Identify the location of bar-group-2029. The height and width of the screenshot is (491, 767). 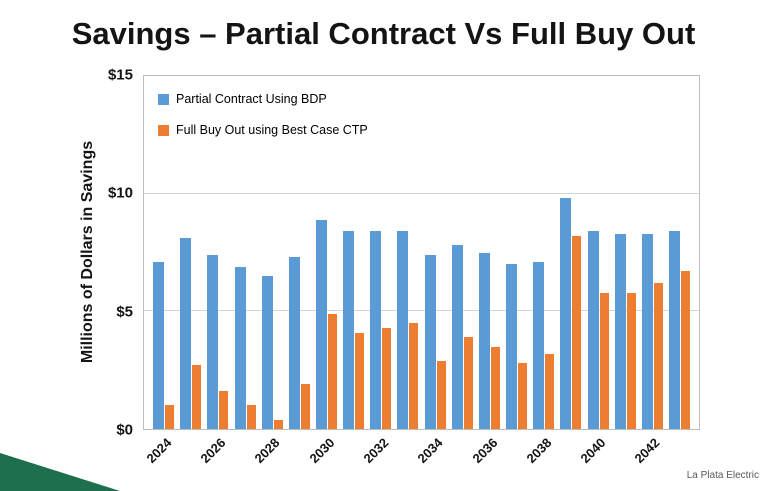
(299, 252).